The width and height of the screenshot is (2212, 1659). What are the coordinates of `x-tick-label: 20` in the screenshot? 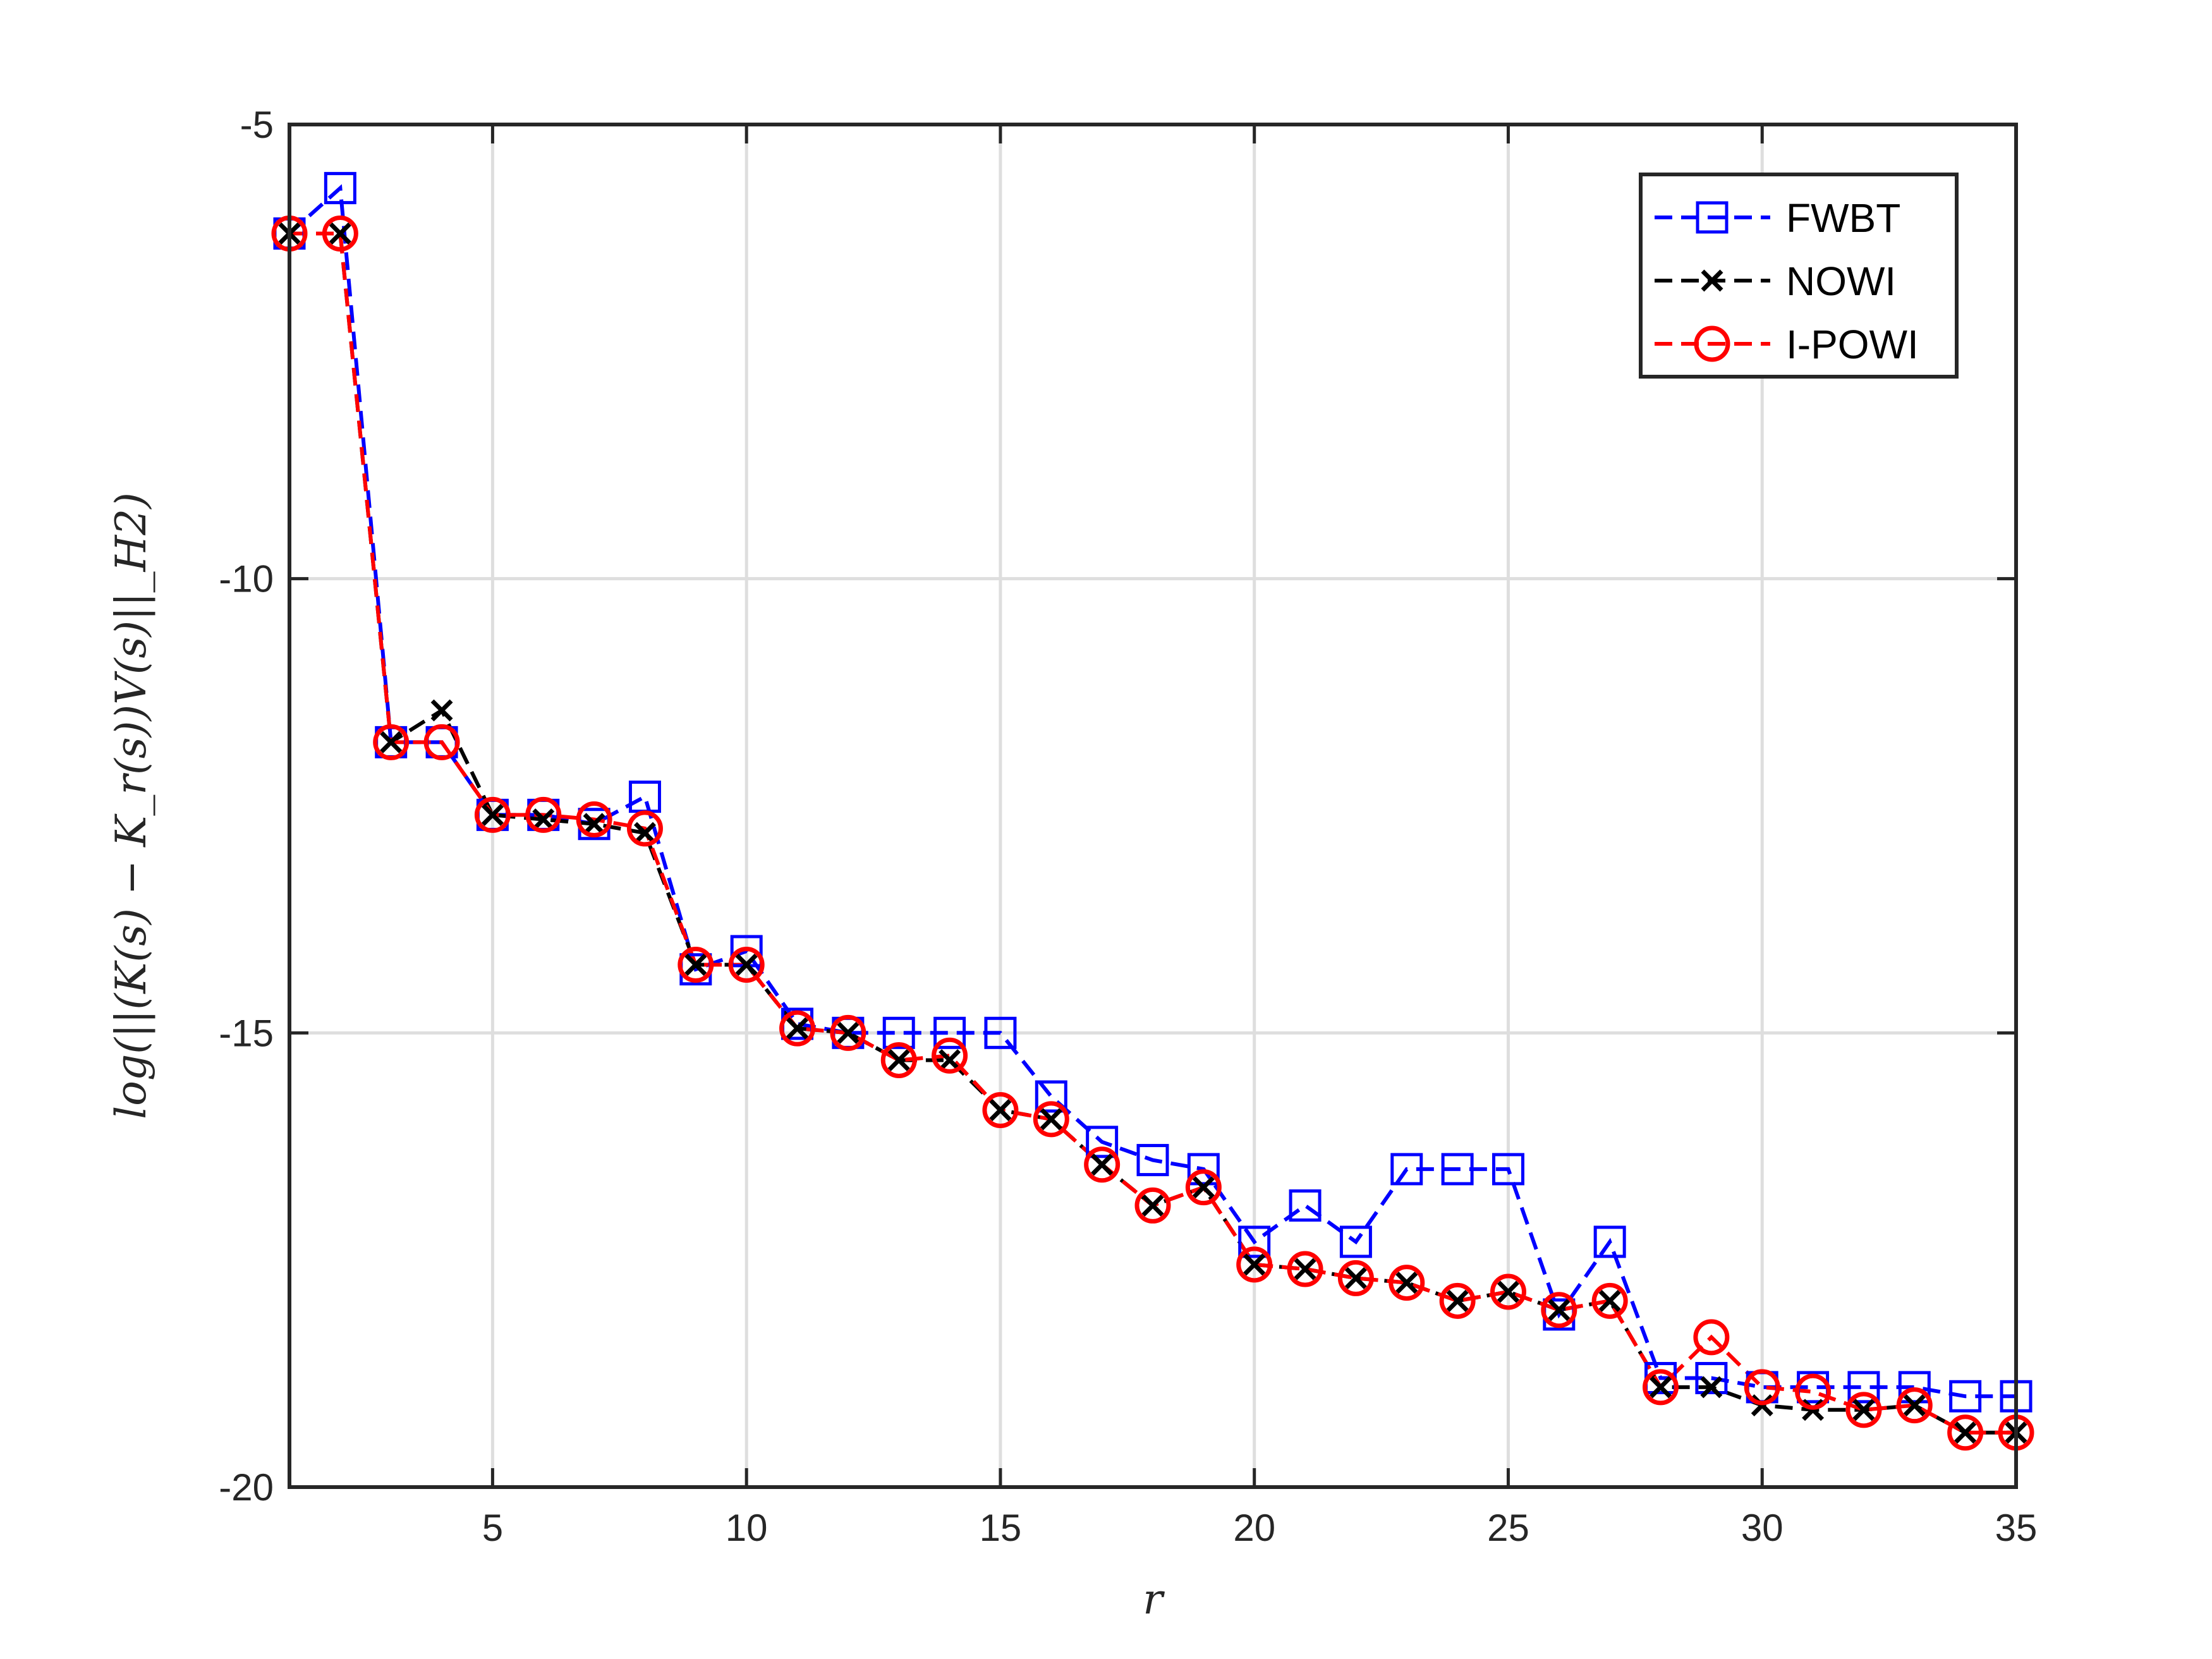 It's located at (1254, 1528).